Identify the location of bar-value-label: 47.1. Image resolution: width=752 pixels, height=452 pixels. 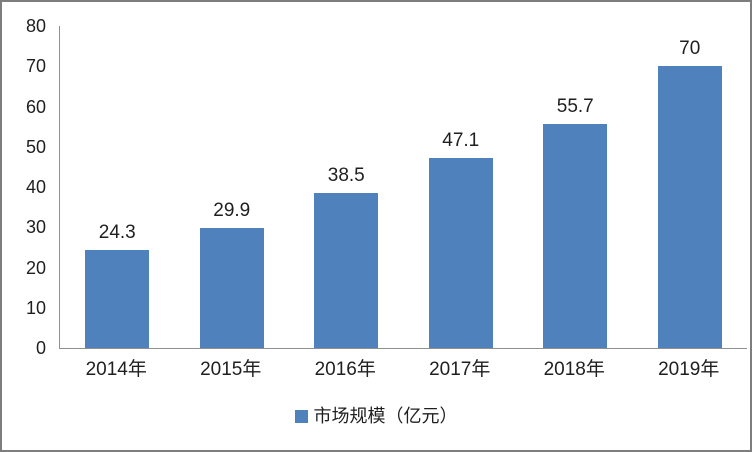
(461, 141).